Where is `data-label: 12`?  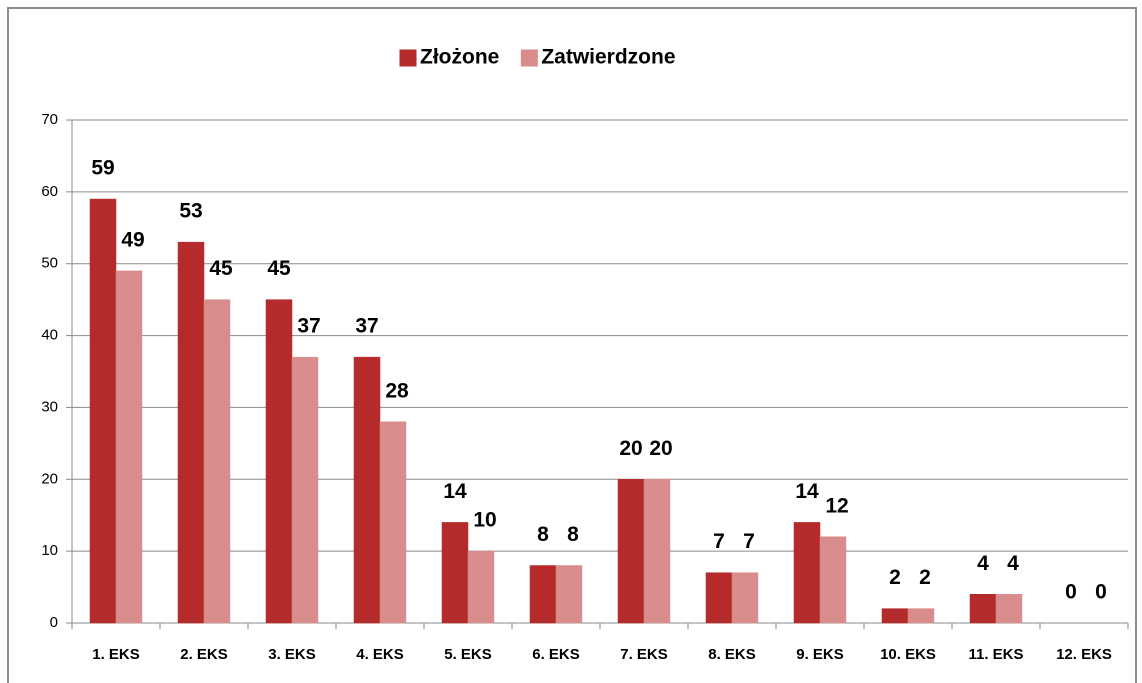 data-label: 12 is located at coordinates (836, 505).